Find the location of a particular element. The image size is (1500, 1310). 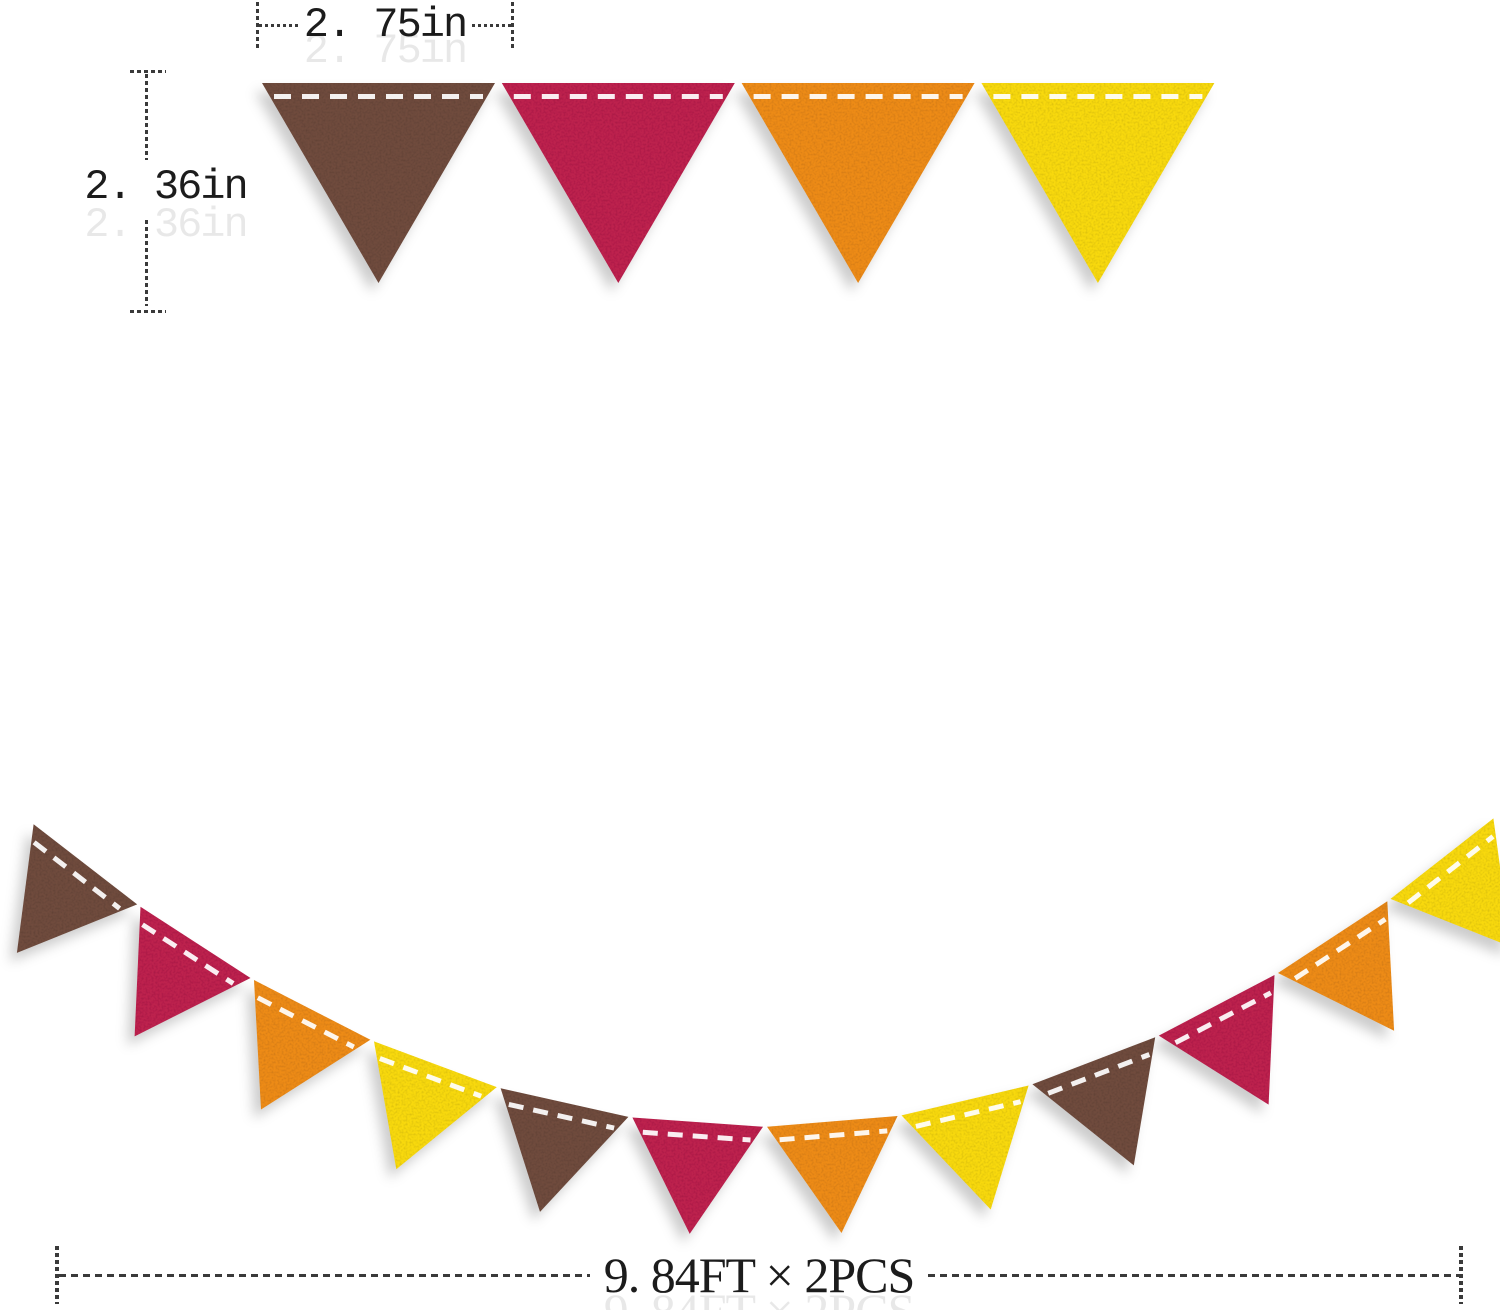

banner-length-label: 9. 84FT × 2PCS is located at coordinates (759, 1275).